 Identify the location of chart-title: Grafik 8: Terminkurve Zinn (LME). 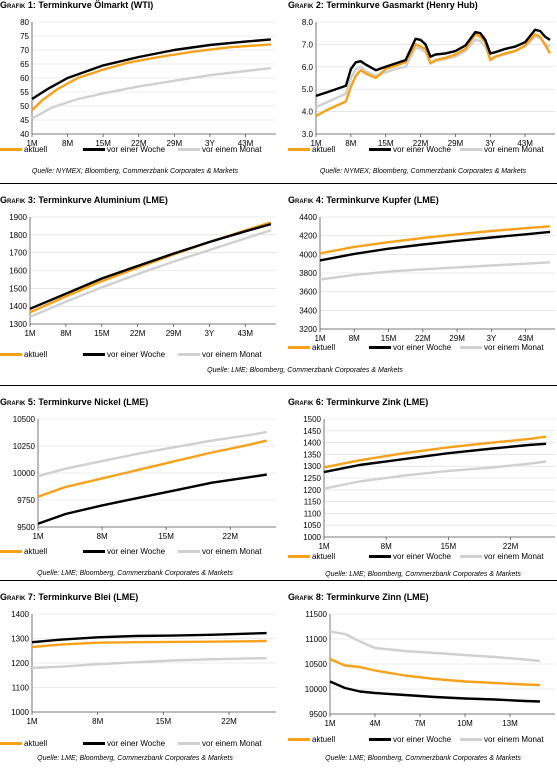
(358, 597).